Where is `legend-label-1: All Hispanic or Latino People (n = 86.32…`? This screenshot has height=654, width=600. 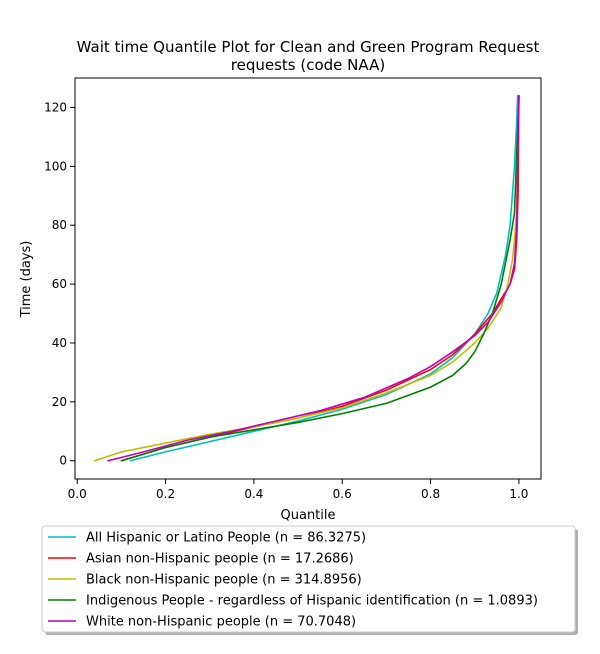 legend-label-1: All Hispanic or Latino People (n = 86.32… is located at coordinates (226, 538).